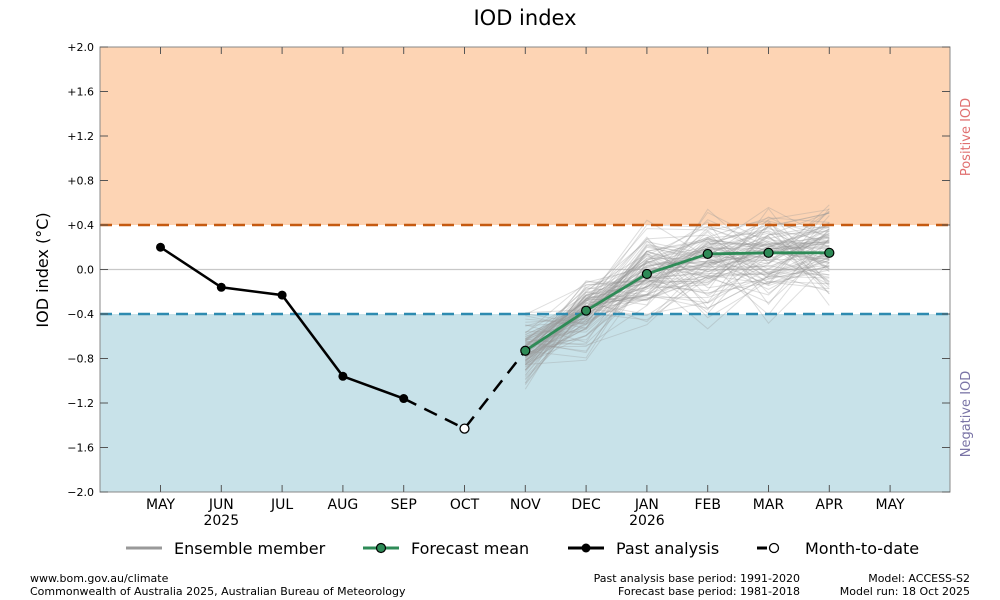  Describe the element at coordinates (525, 505) in the screenshot. I see `x-tick-label: NOV` at that location.